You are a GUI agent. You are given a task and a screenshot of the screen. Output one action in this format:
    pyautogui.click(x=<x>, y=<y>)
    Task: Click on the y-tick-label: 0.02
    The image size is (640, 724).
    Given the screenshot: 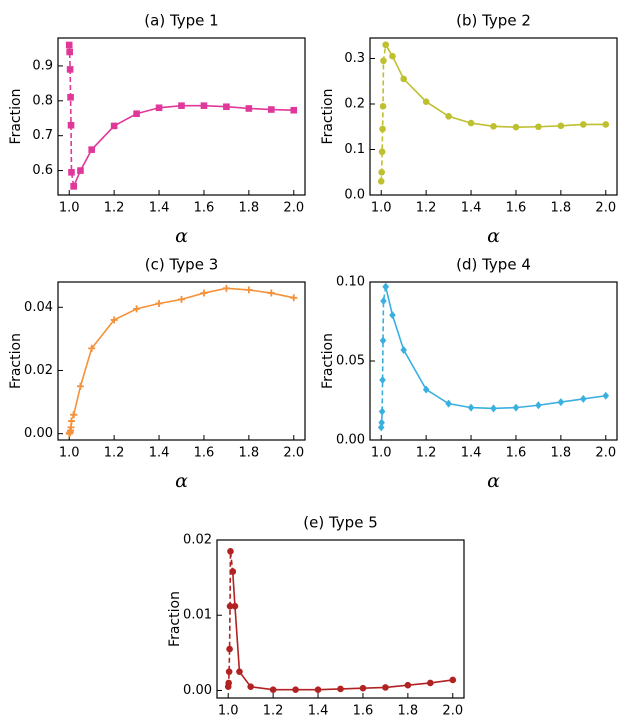 What is the action you would take?
    pyautogui.click(x=38, y=370)
    